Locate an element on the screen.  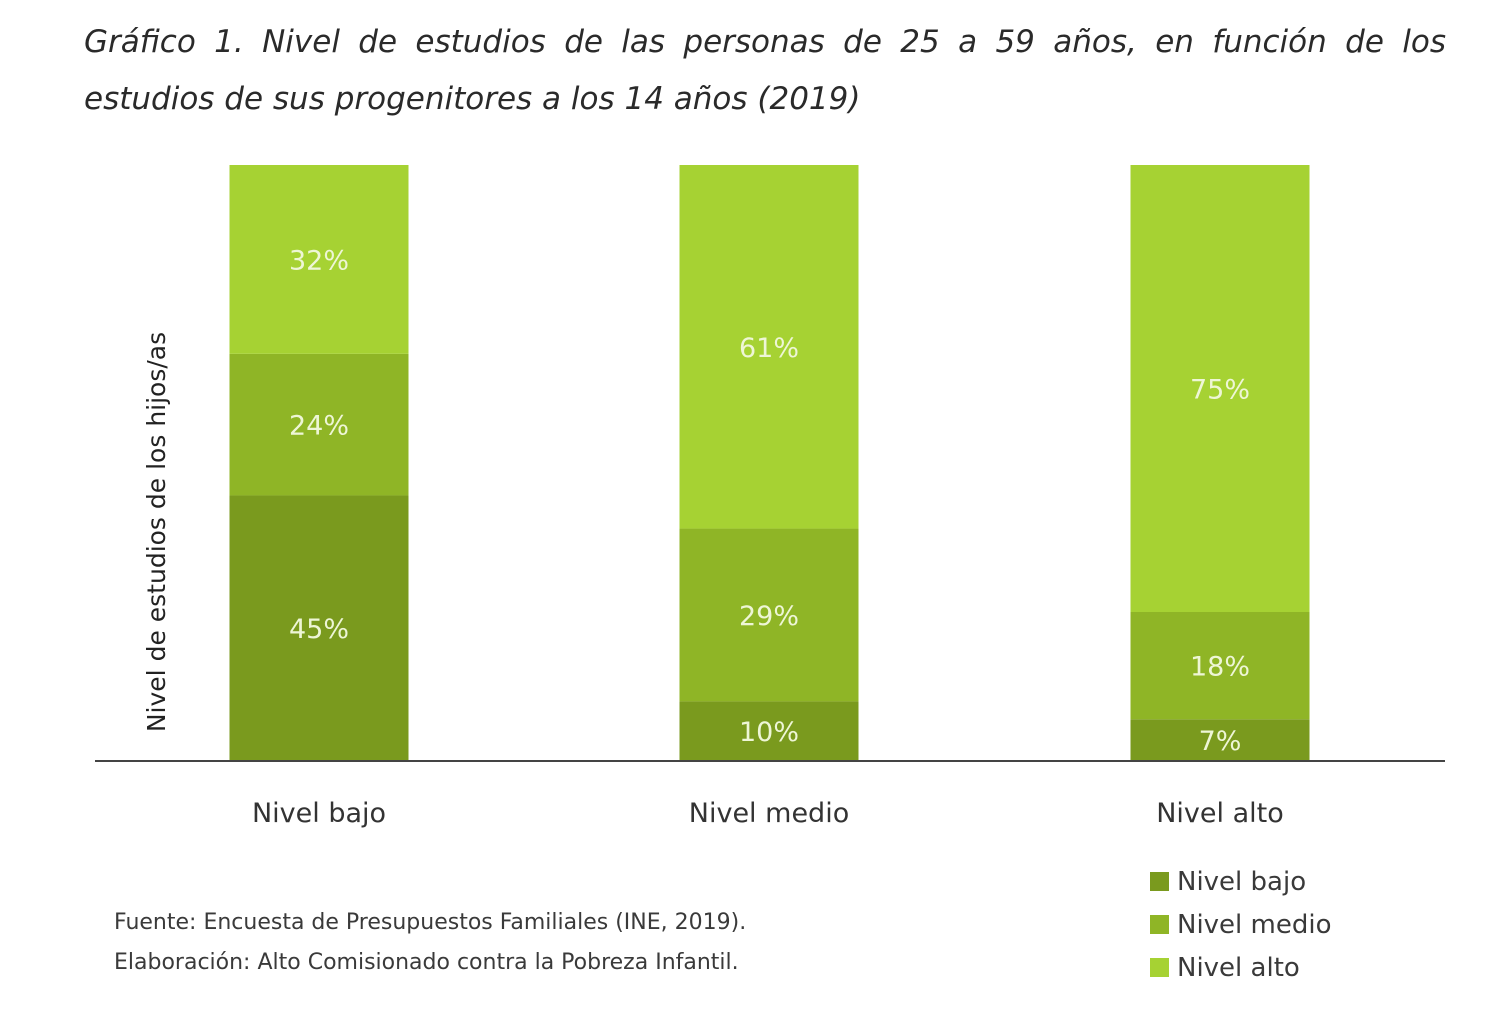
x-tick-label-nivel-medio: Nivel medio is located at coordinates (769, 813).